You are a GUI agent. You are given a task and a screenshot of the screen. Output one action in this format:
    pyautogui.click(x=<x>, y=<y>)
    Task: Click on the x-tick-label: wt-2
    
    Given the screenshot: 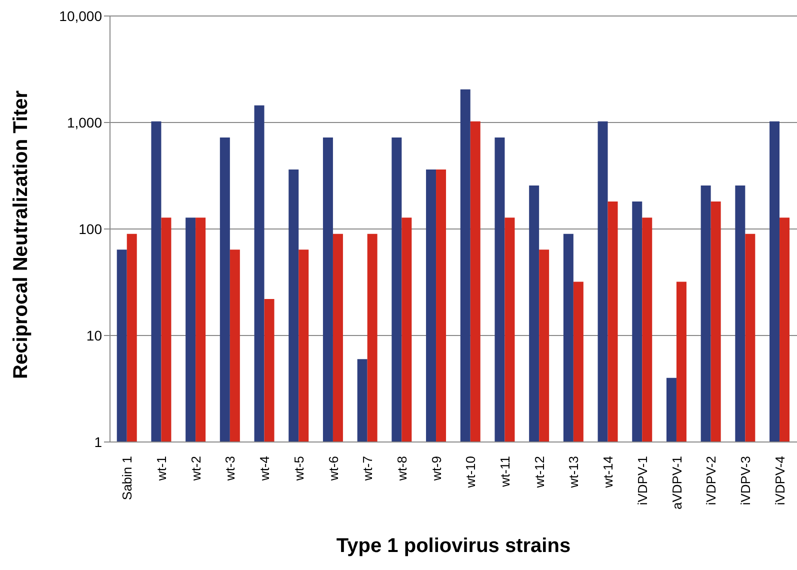 What is the action you would take?
    pyautogui.click(x=196, y=469)
    